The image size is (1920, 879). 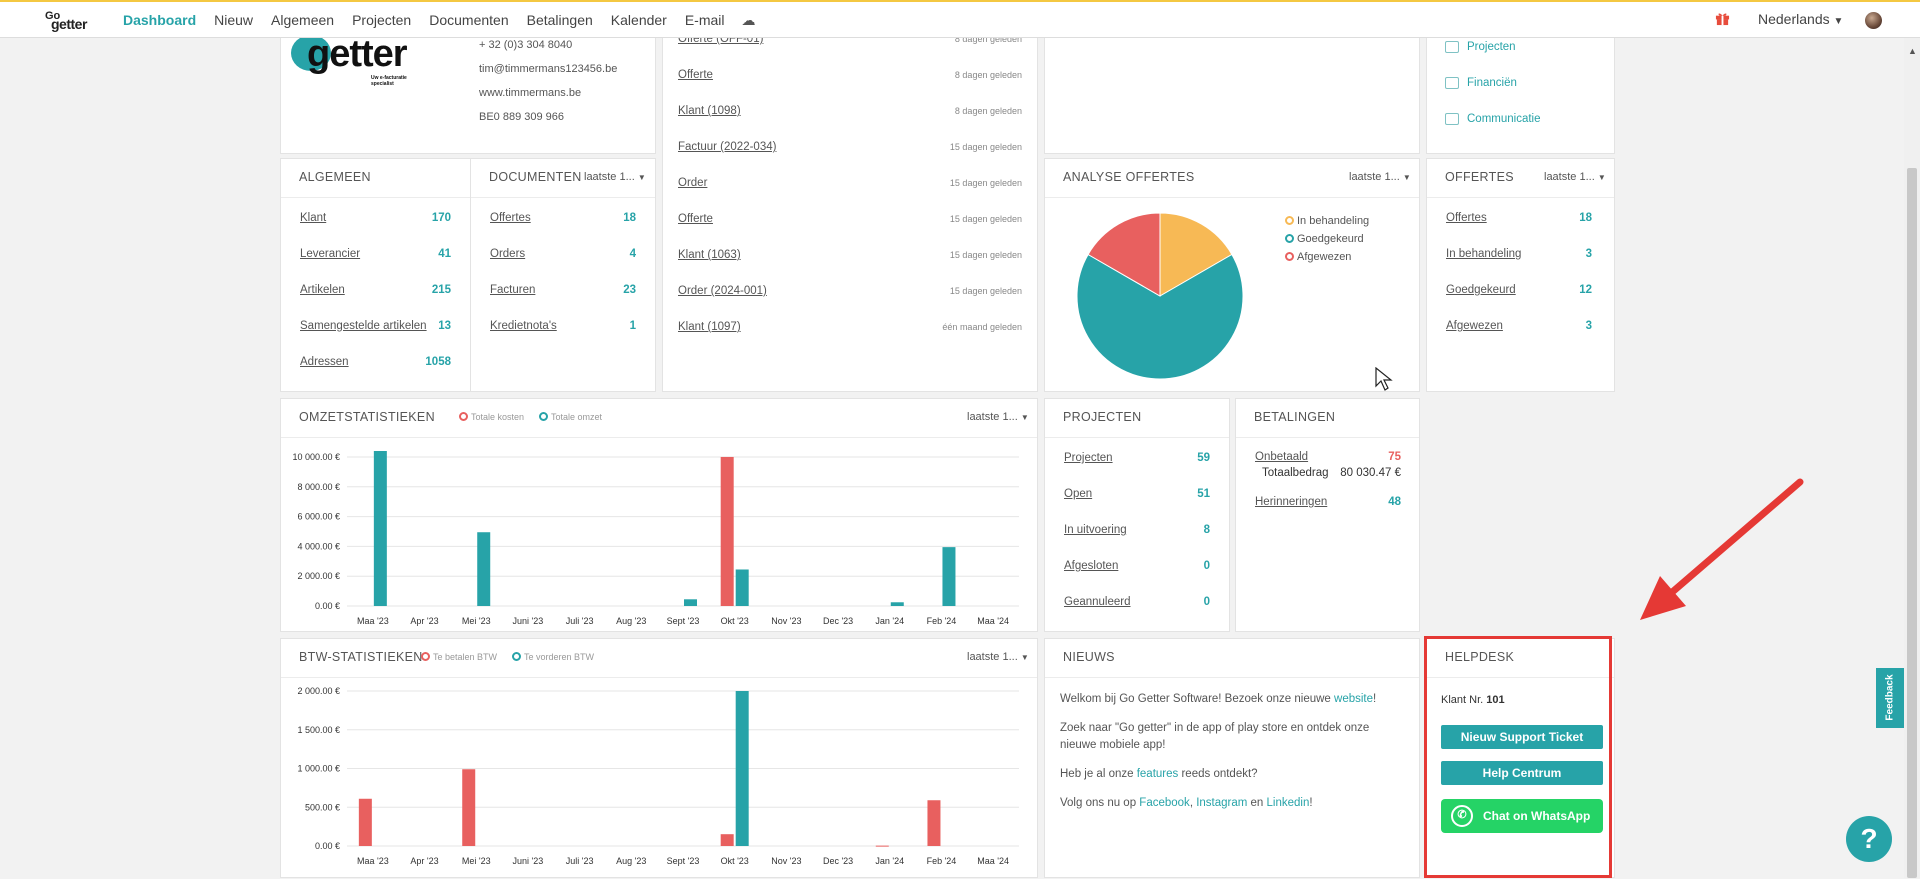 I want to click on features-link: features, so click(x=1157, y=774).